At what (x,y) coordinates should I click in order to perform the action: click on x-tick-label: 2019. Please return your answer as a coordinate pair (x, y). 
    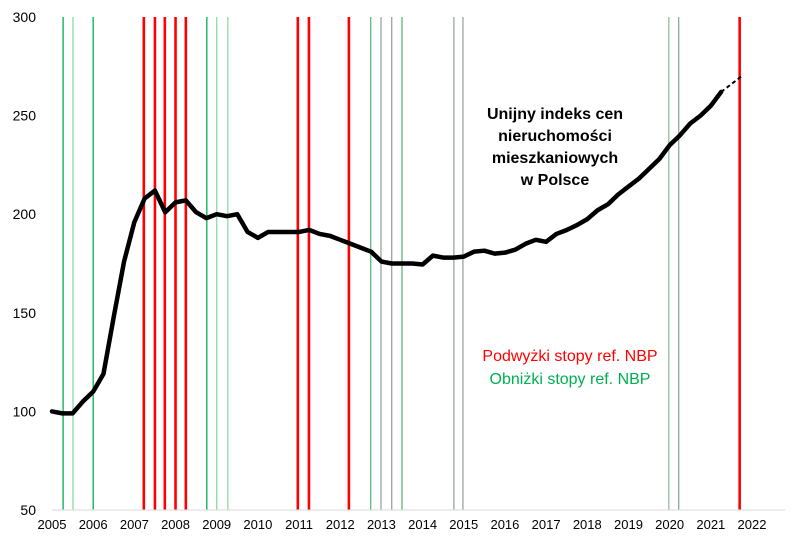
    Looking at the image, I should click on (628, 524).